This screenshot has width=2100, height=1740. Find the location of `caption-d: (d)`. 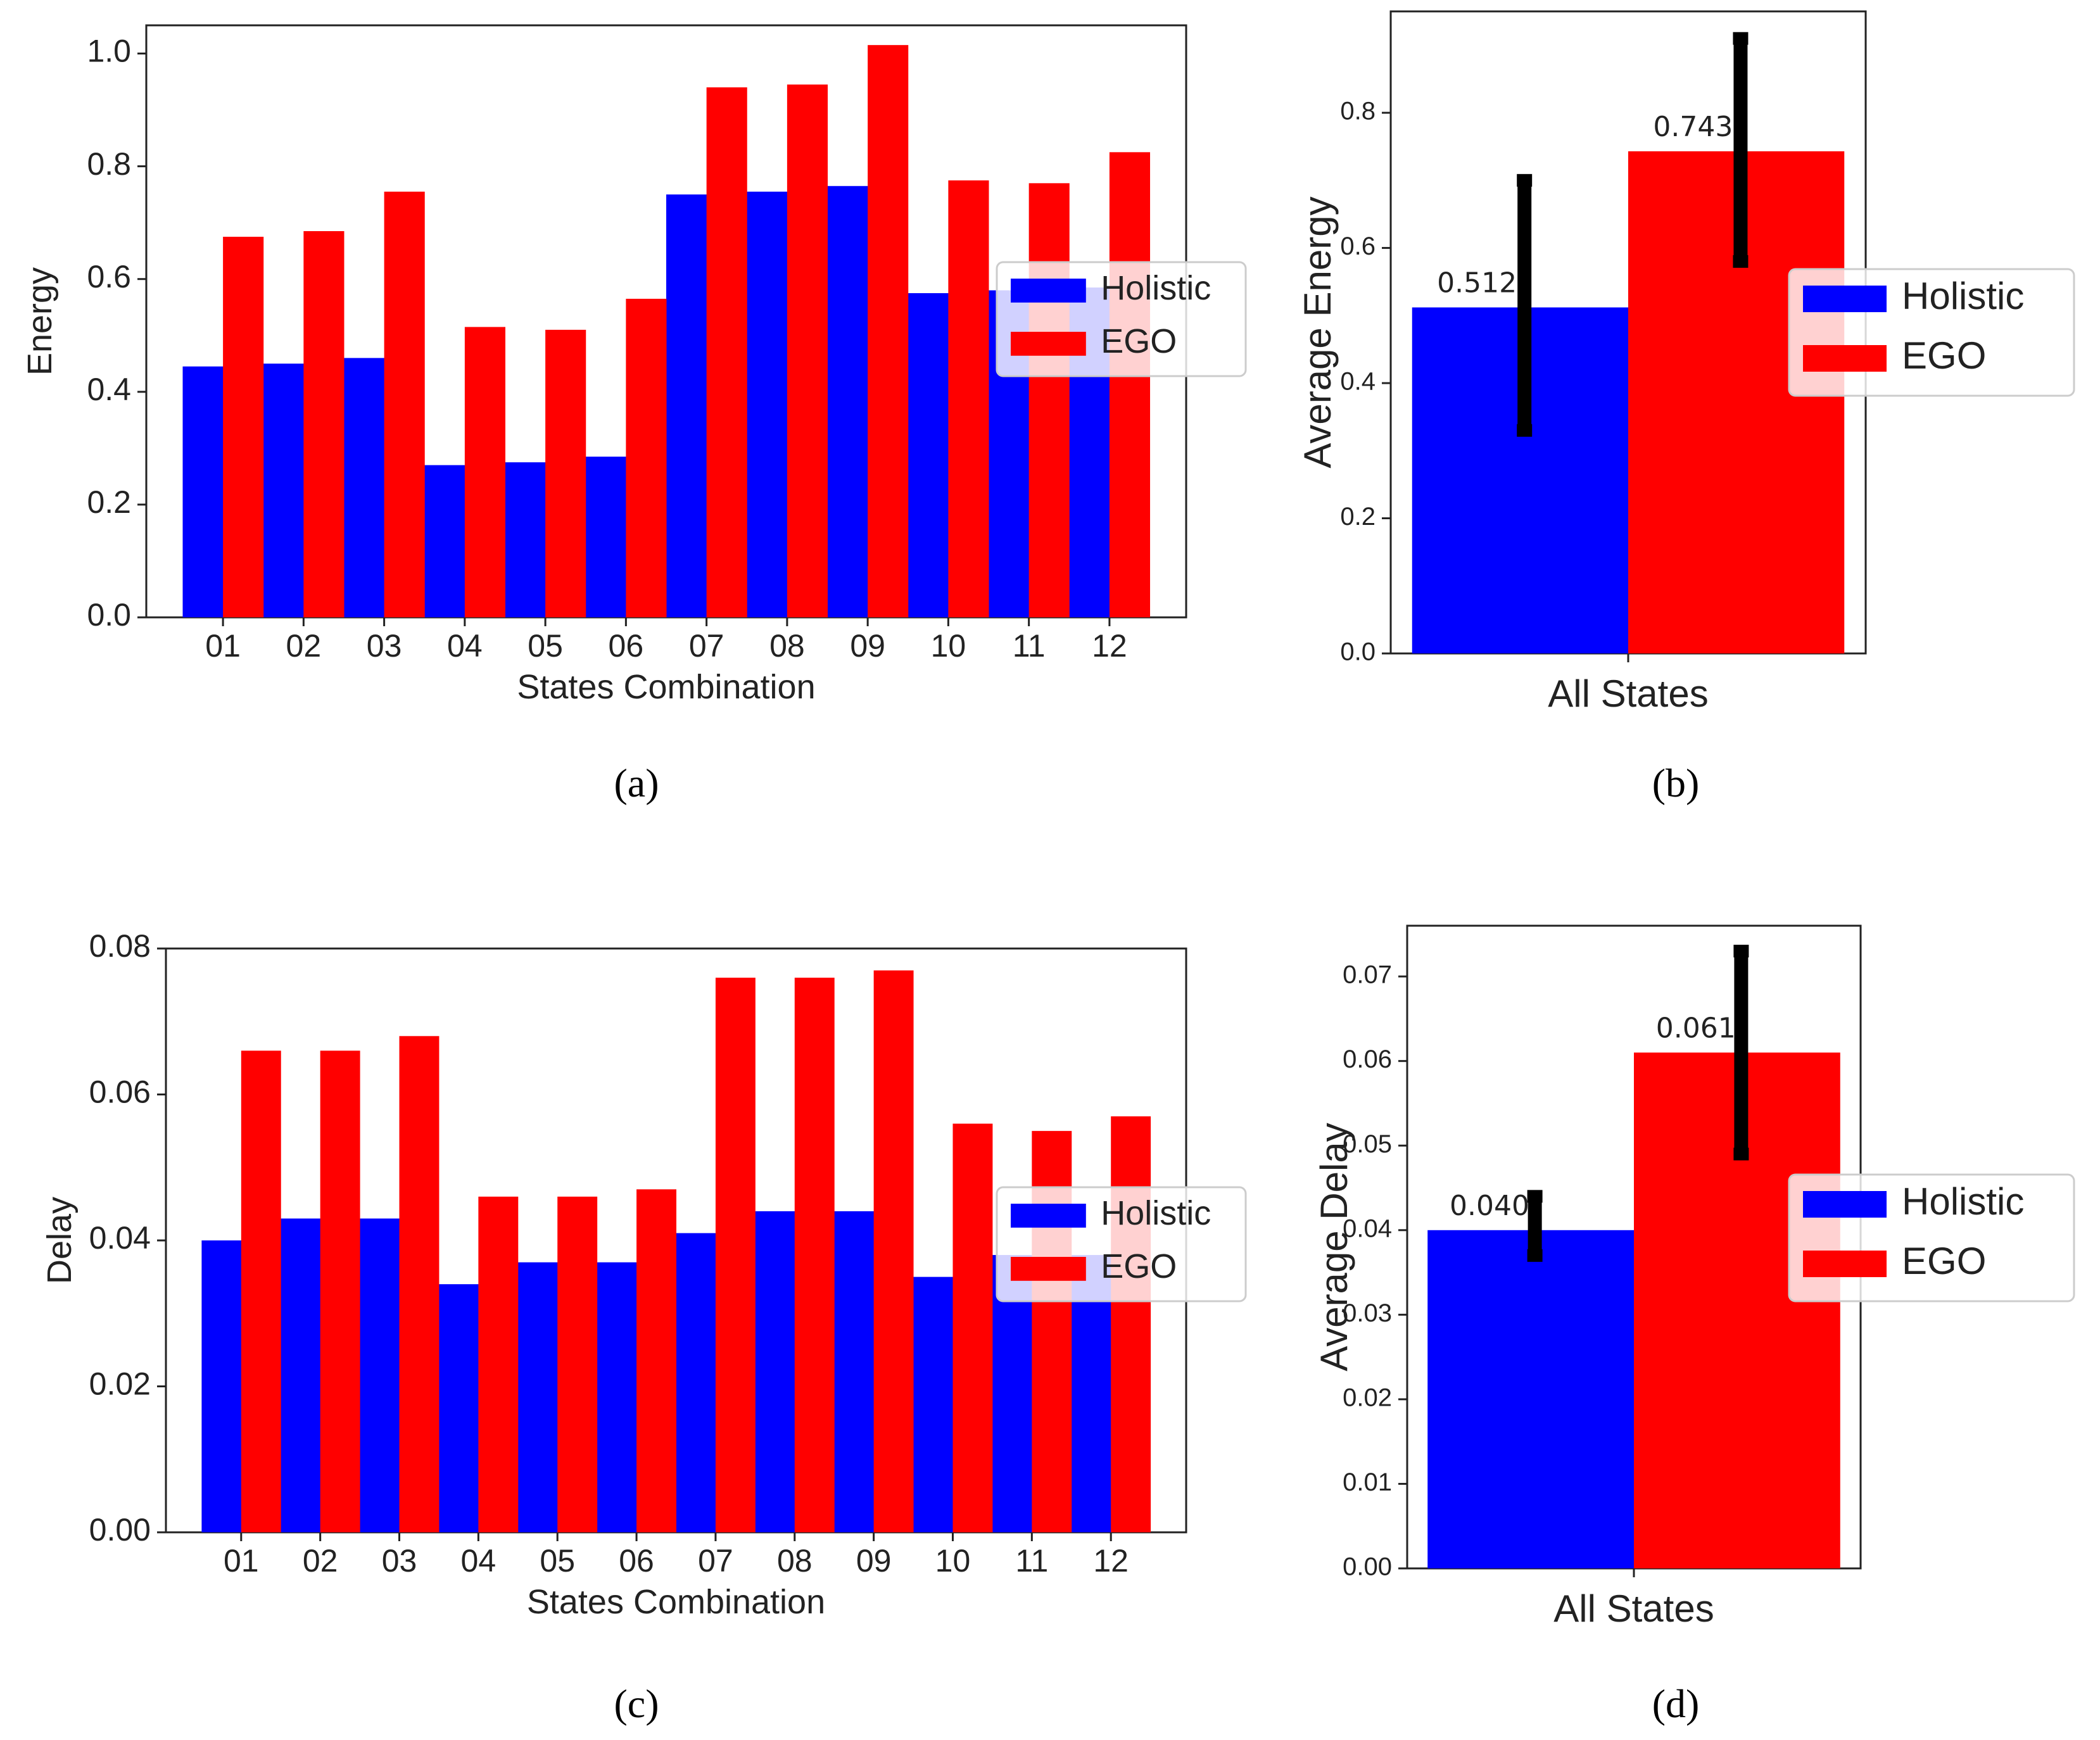

caption-d: (d) is located at coordinates (1676, 1704).